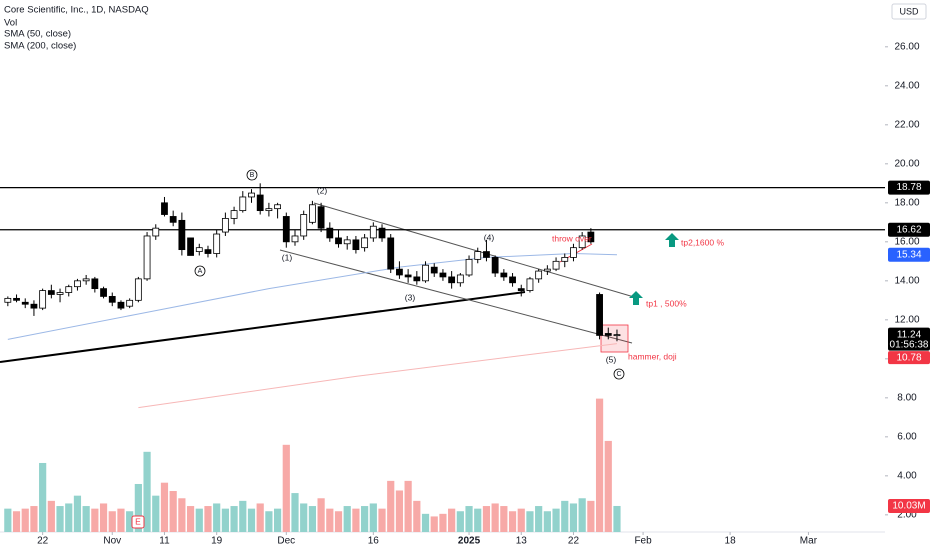 This screenshot has width=932, height=550. Describe the element at coordinates (907, 475) in the screenshot. I see `y-tick-label: 4.00` at that location.